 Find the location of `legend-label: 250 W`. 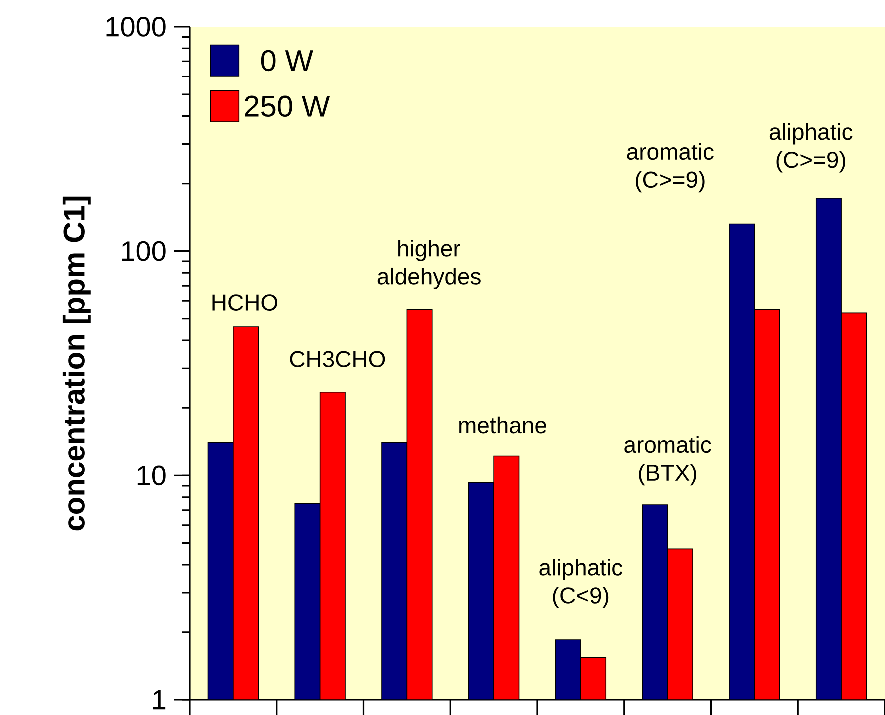

legend-label: 250 W is located at coordinates (287, 107).